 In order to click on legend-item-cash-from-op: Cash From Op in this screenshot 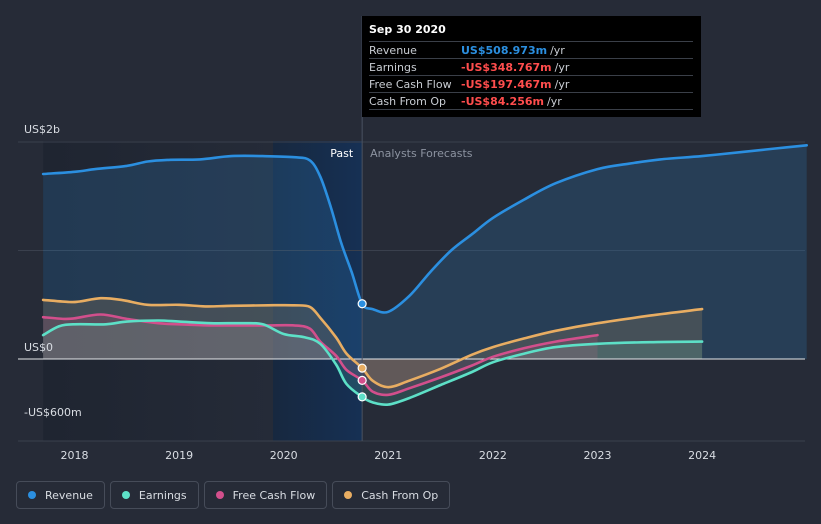, I will do `click(391, 495)`.